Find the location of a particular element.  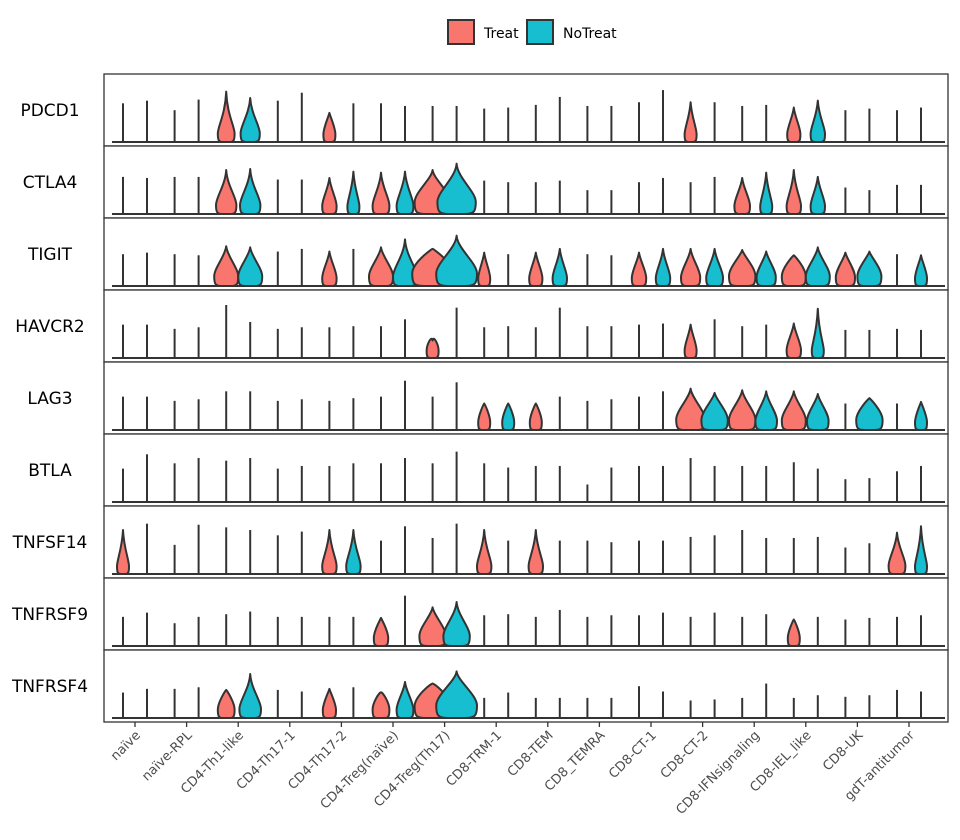

violin-tigit-cd8-ct-1-treat is located at coordinates (639, 269).